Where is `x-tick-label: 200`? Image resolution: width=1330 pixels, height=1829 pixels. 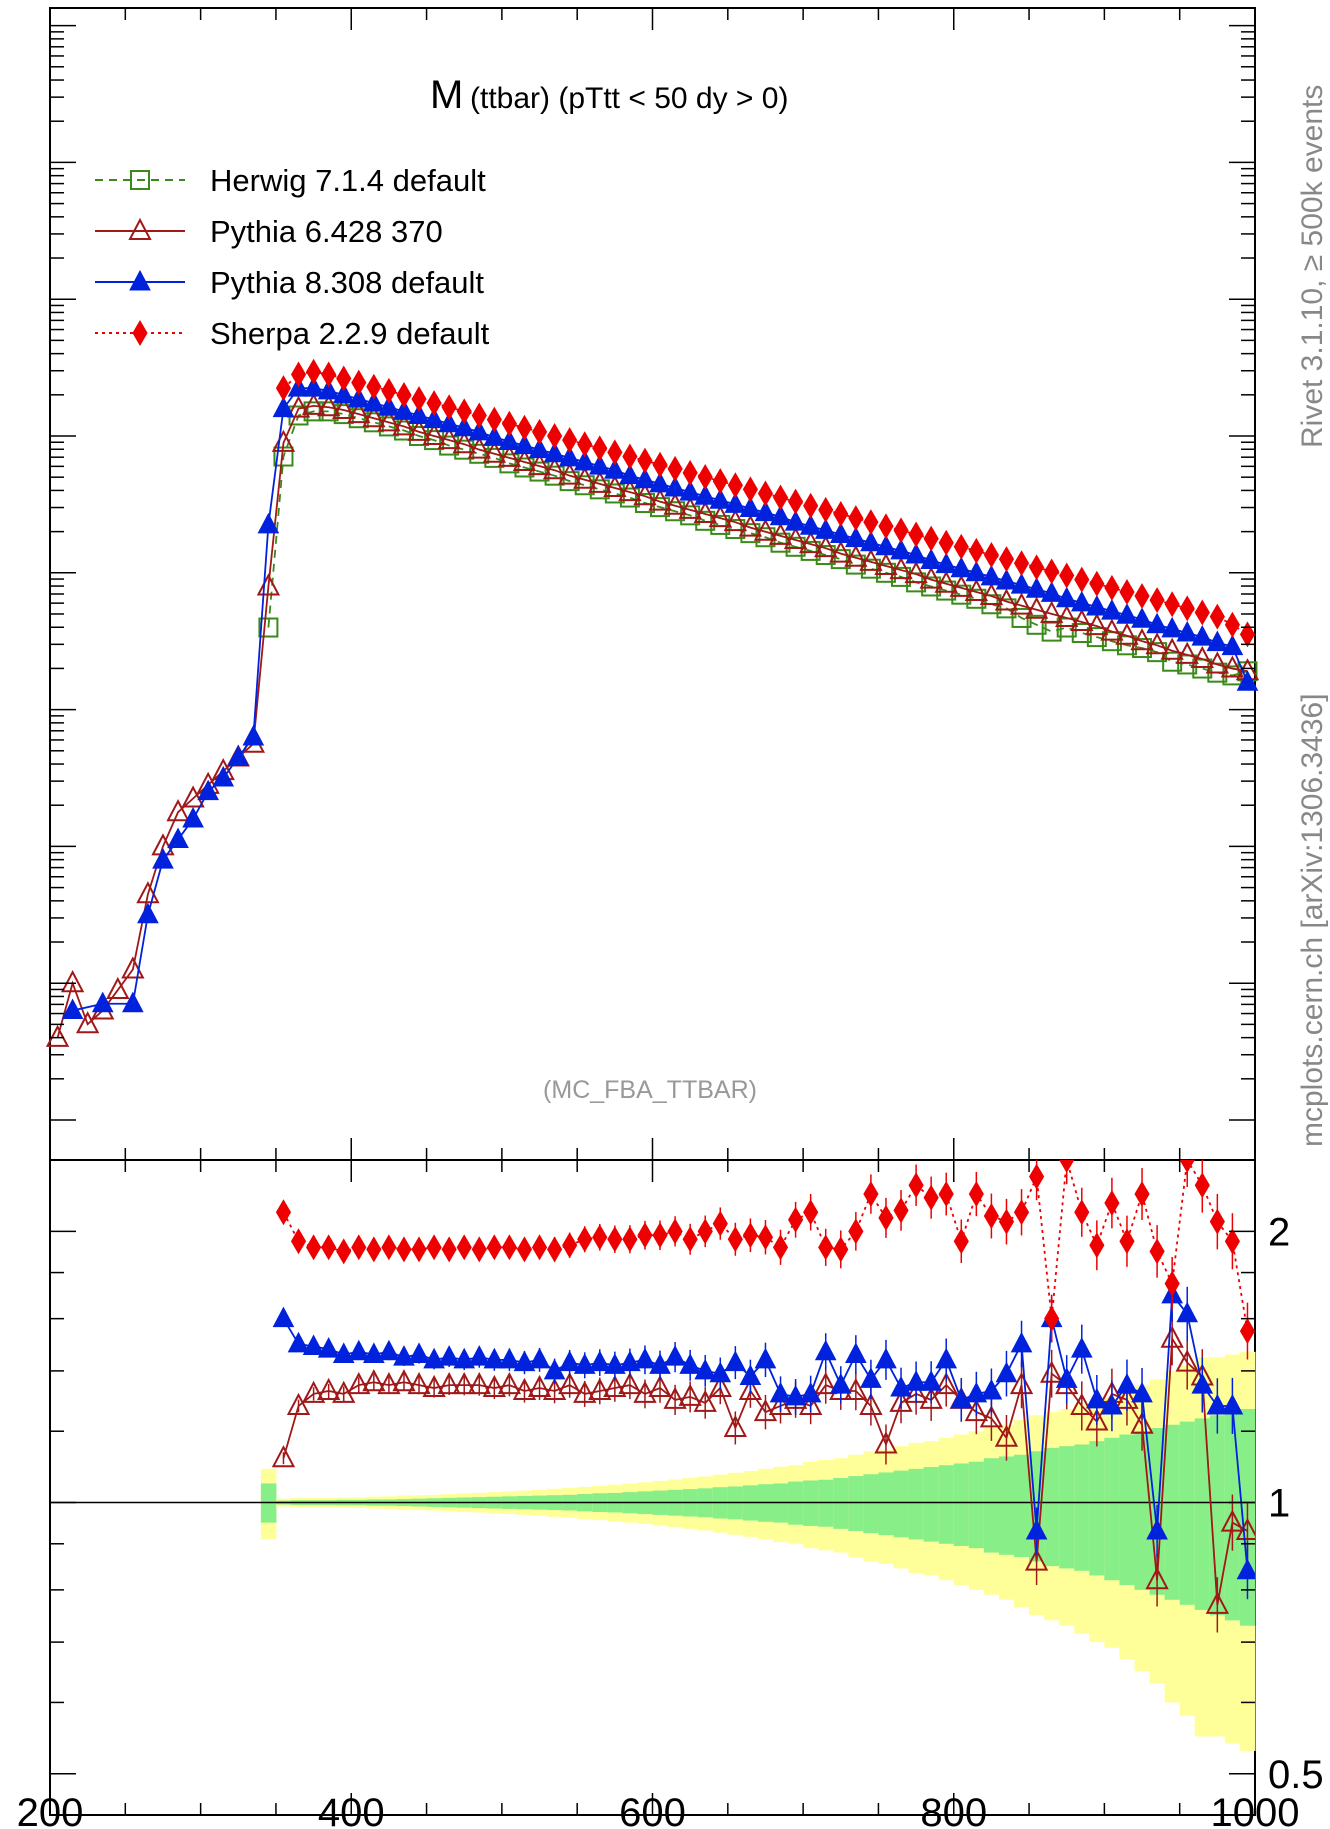
x-tick-label: 200 is located at coordinates (50, 1810).